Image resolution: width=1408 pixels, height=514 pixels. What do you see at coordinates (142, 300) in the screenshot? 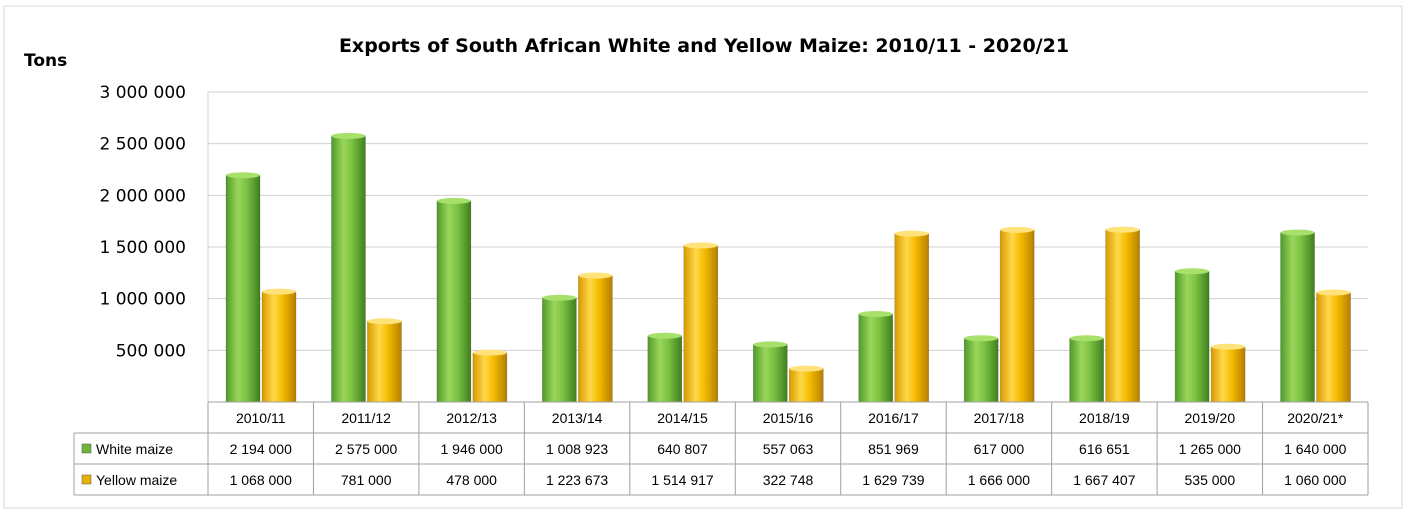
I see `y-tick-label: 1 000 000` at bounding box center [142, 300].